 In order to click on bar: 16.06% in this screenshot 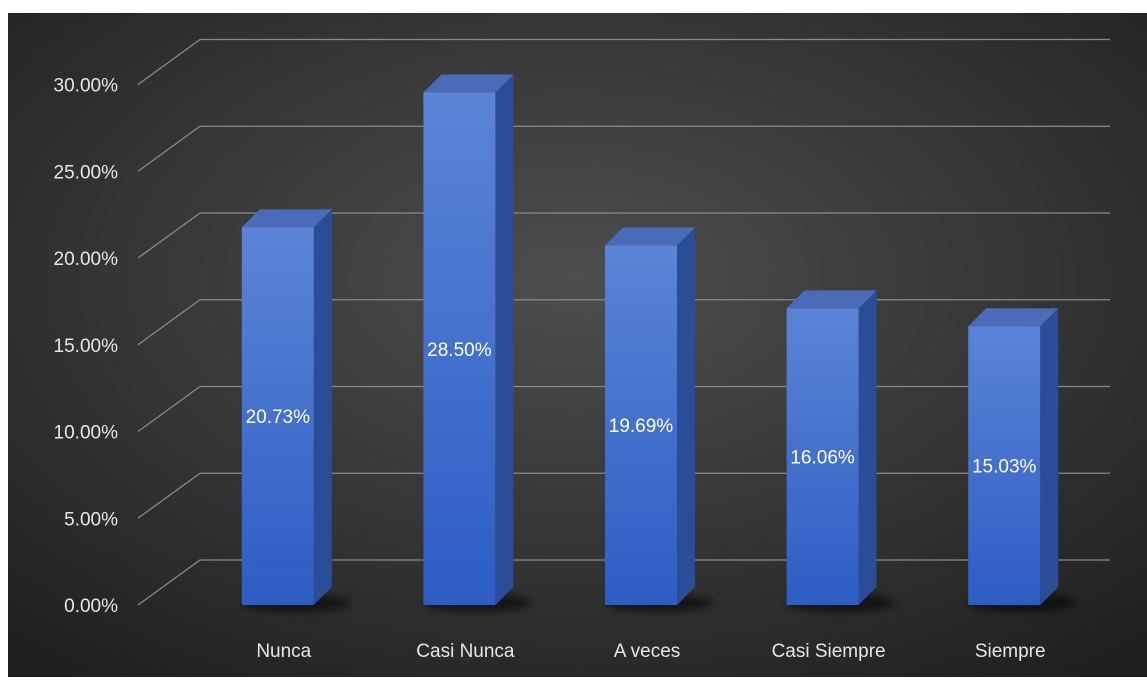, I will do `click(840, 451)`.